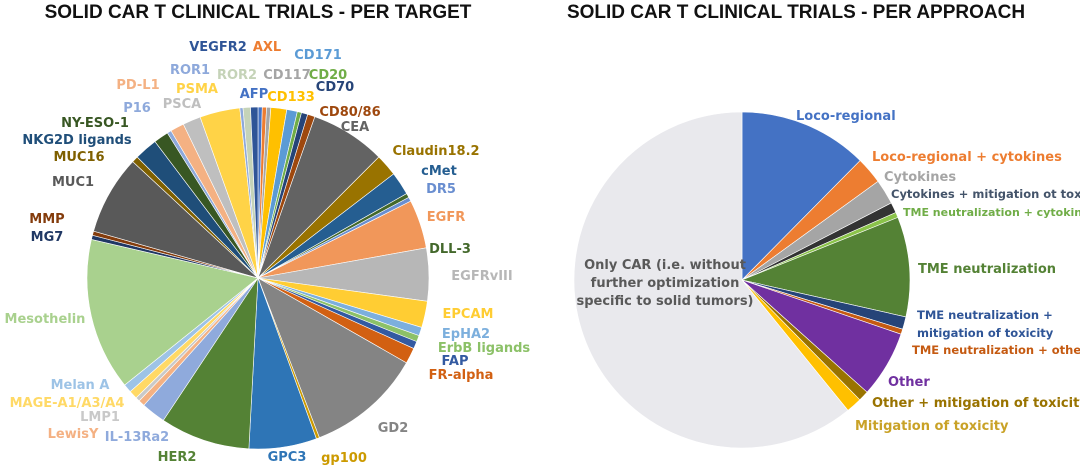 The image size is (1080, 465). What do you see at coordinates (332, 357) in the screenshot?
I see `pie-slice-gd2` at bounding box center [332, 357].